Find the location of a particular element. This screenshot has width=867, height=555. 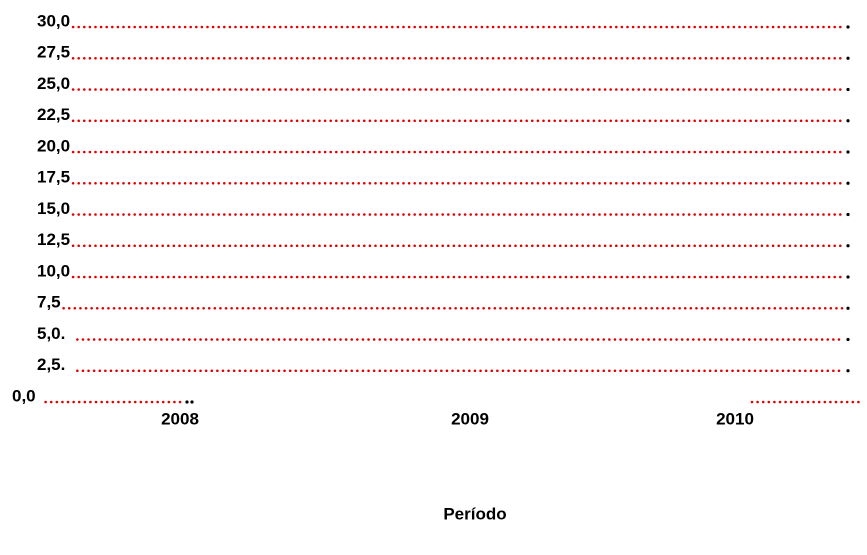

axis-title: Período is located at coordinates (474, 513).